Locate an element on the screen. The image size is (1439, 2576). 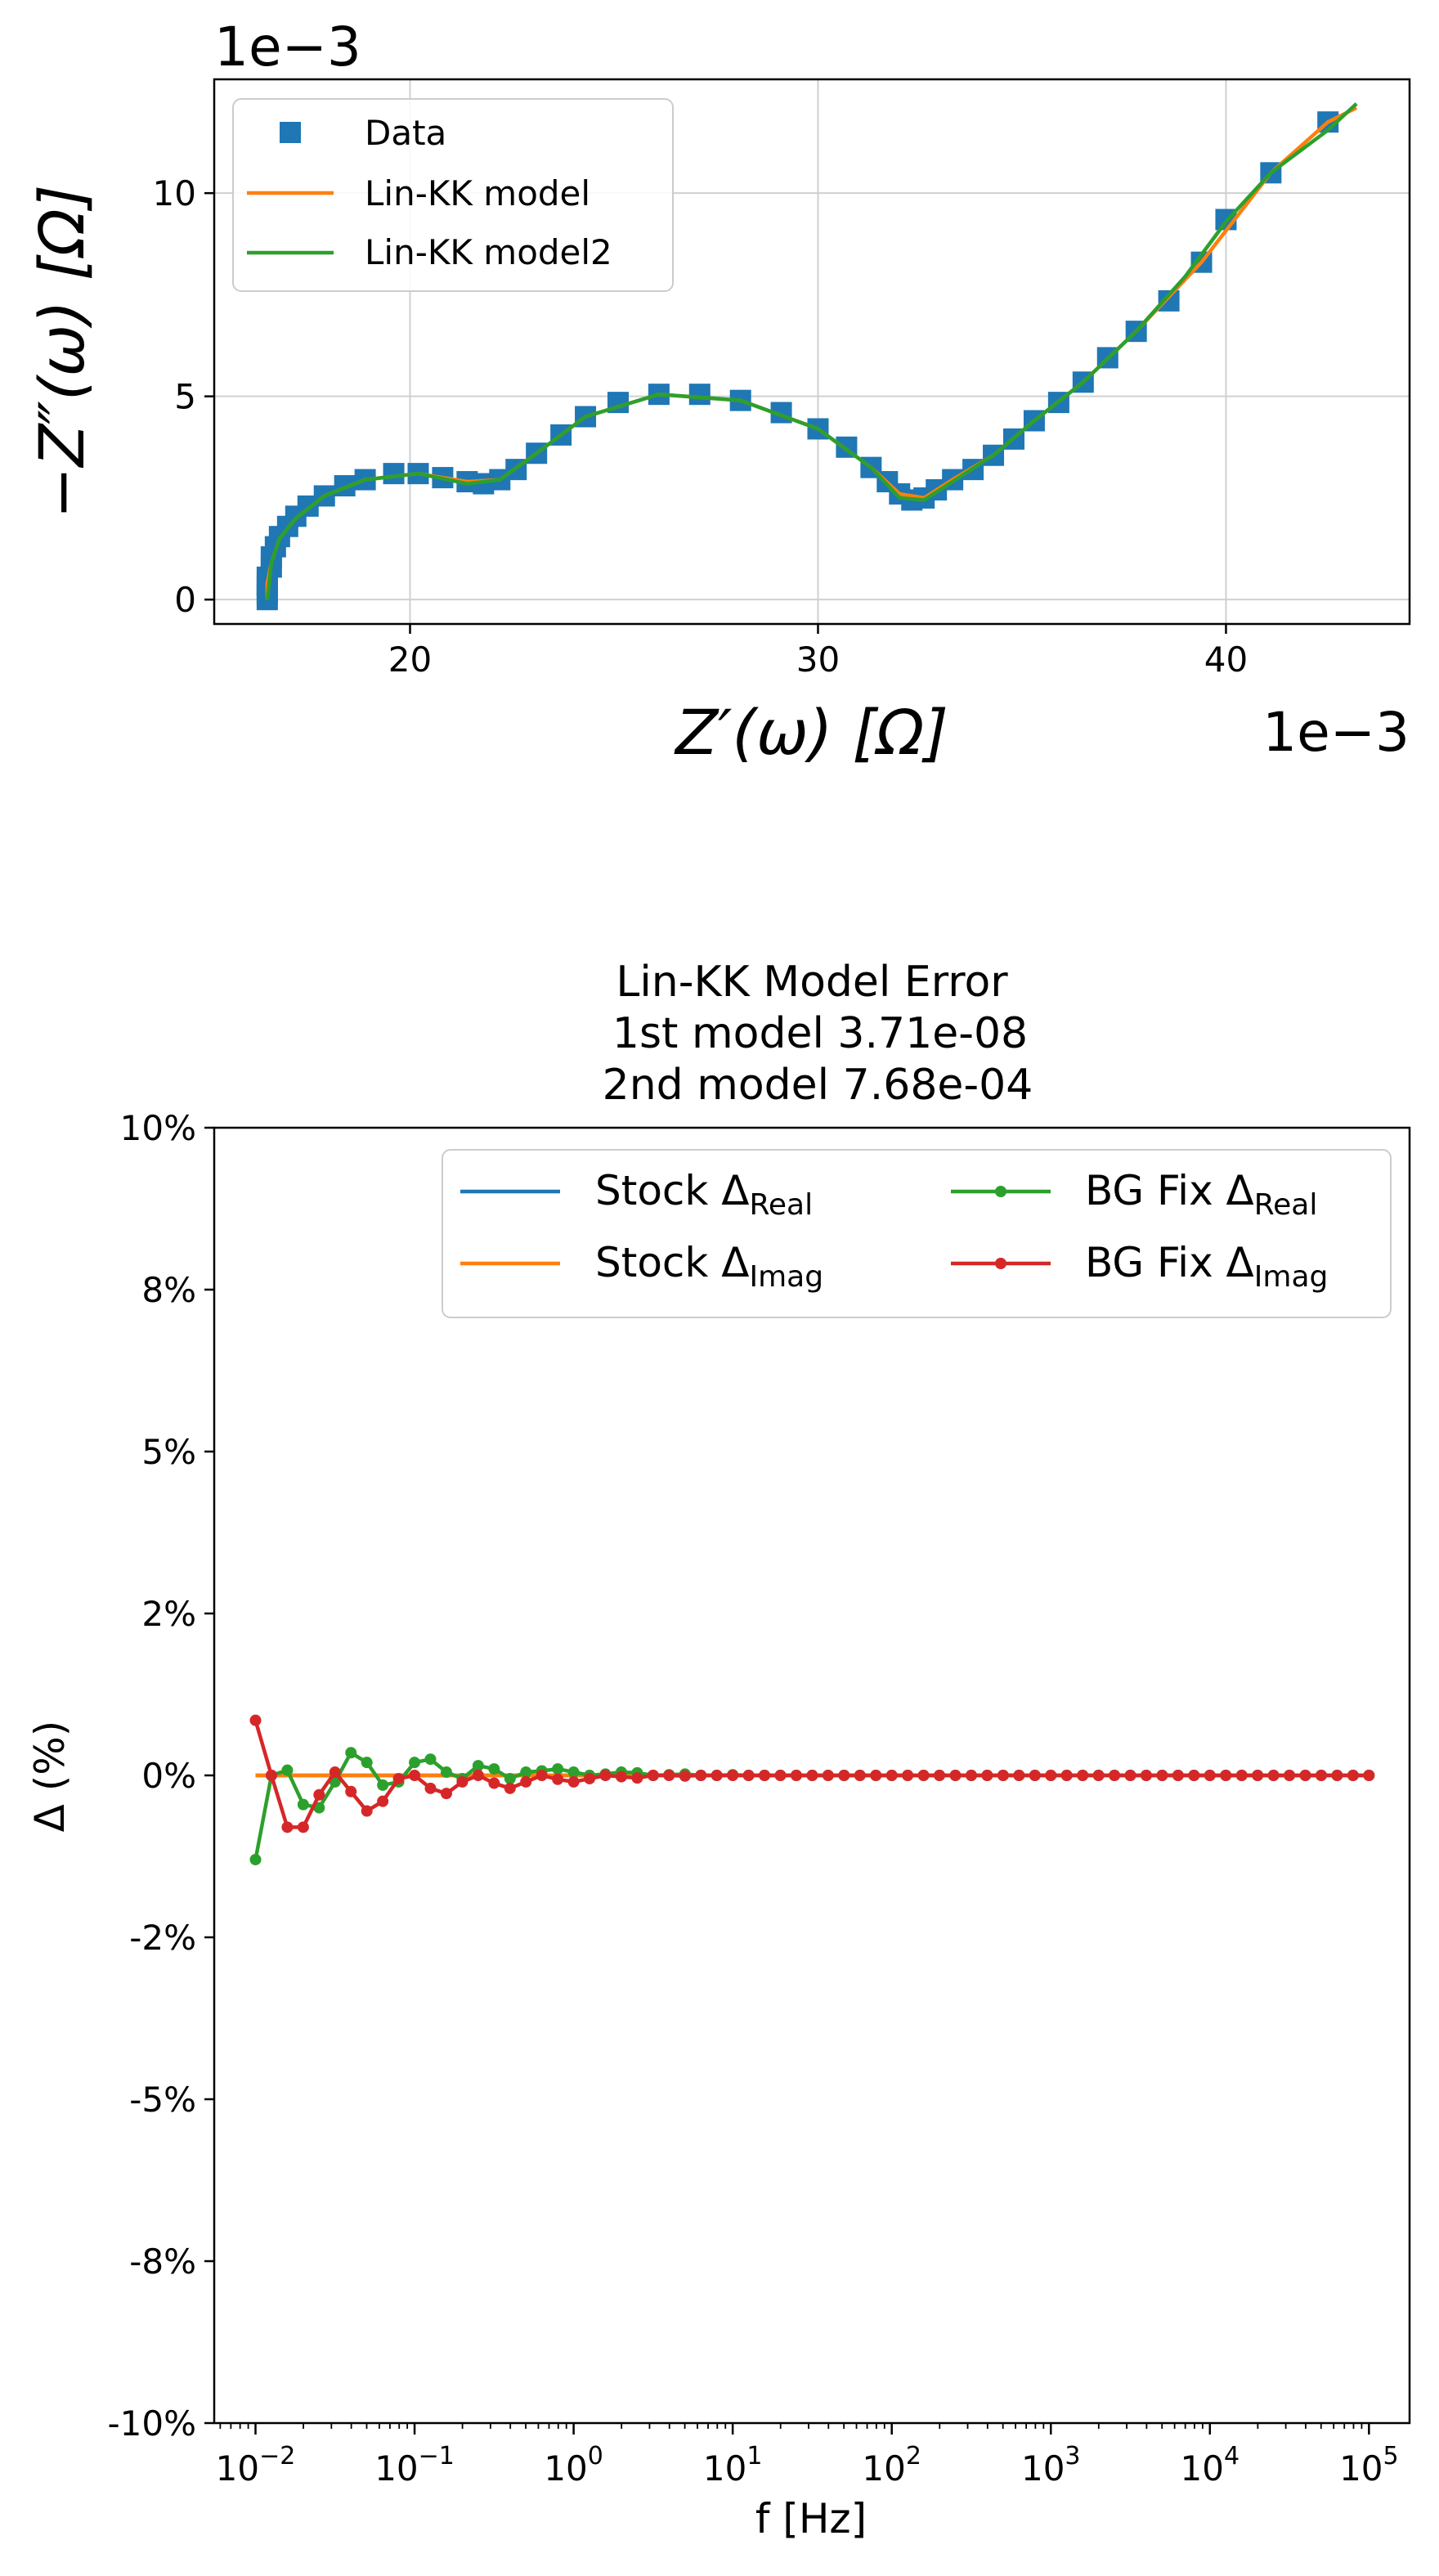
x-tick-label: 10⁻² is located at coordinates (256, 2465).